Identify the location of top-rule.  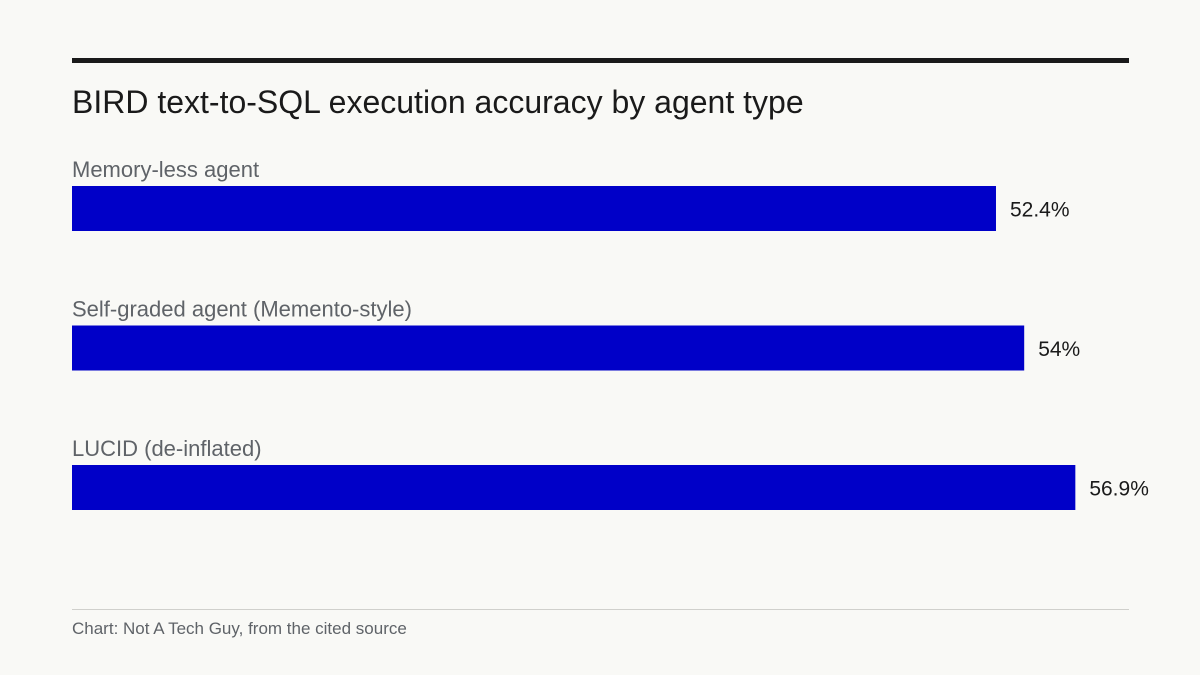
(600, 60).